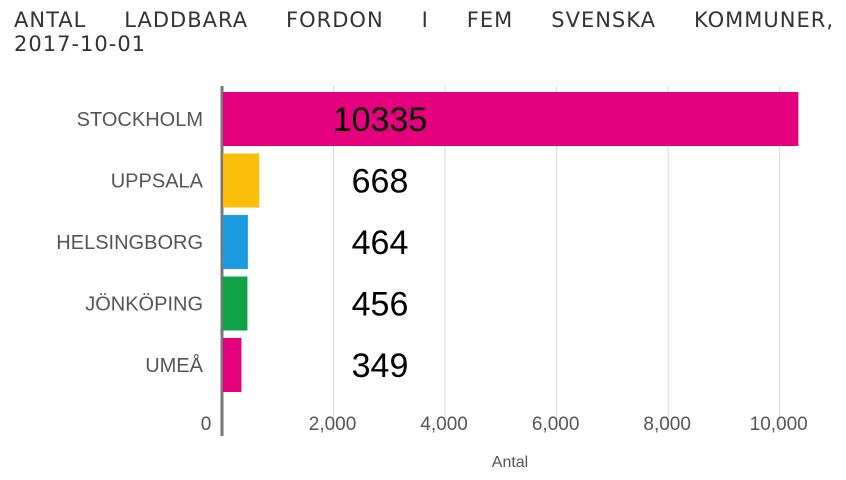 The image size is (846, 480). I want to click on x-tick-label-1: 2,000, so click(333, 424).